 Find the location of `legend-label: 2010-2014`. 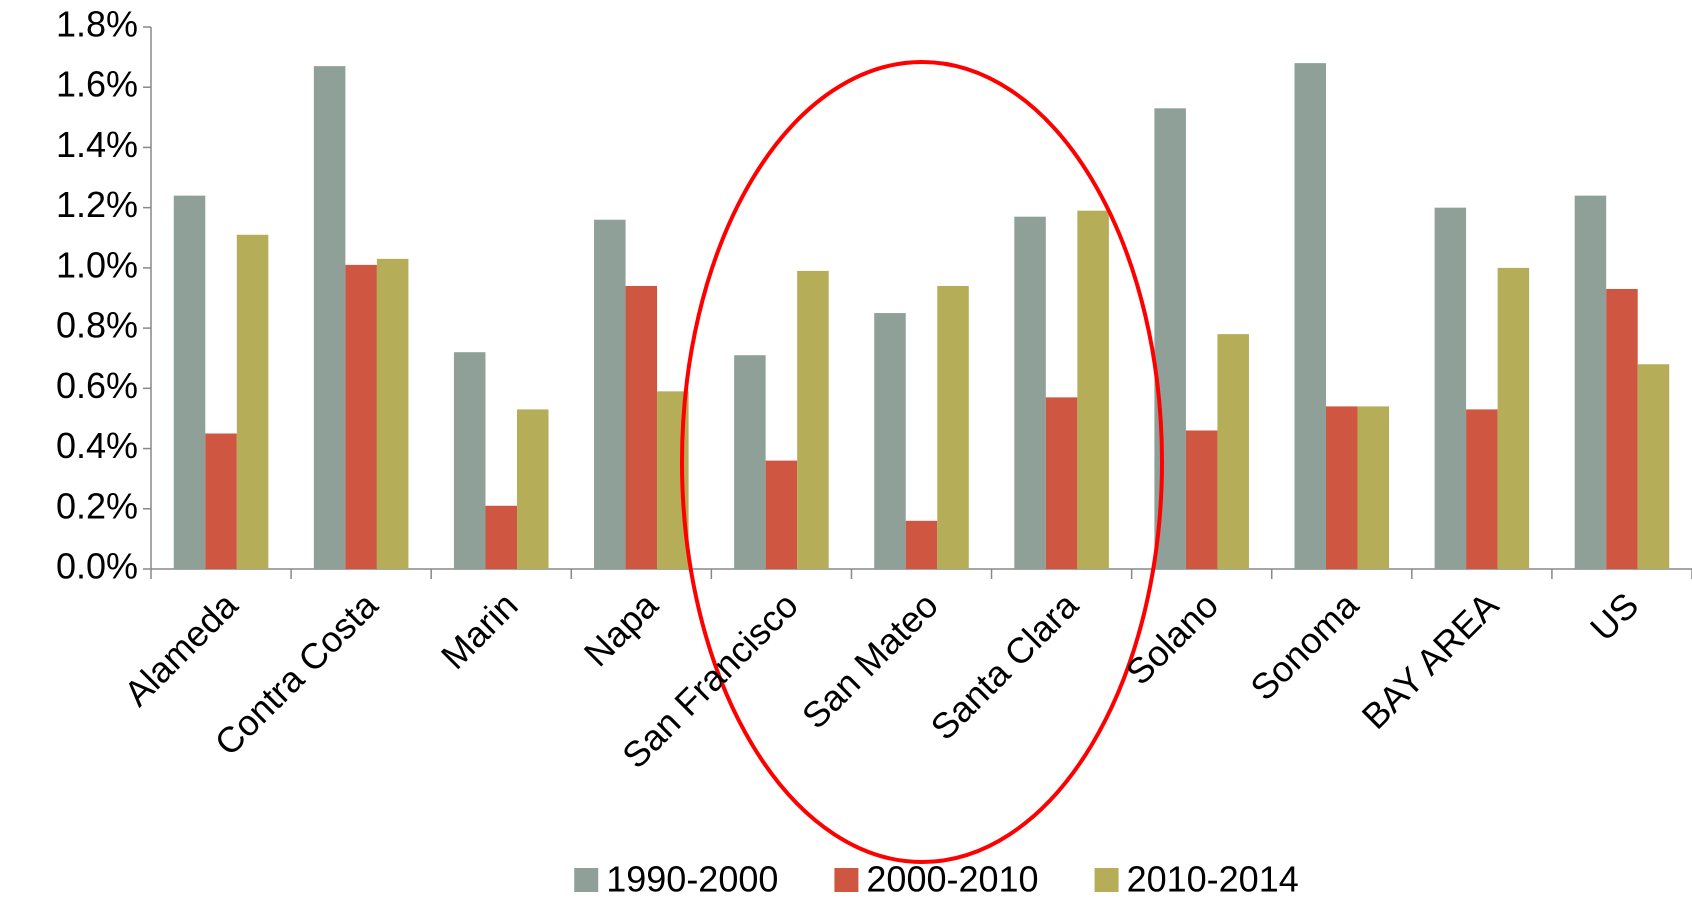

legend-label: 2010-2014 is located at coordinates (1213, 879).